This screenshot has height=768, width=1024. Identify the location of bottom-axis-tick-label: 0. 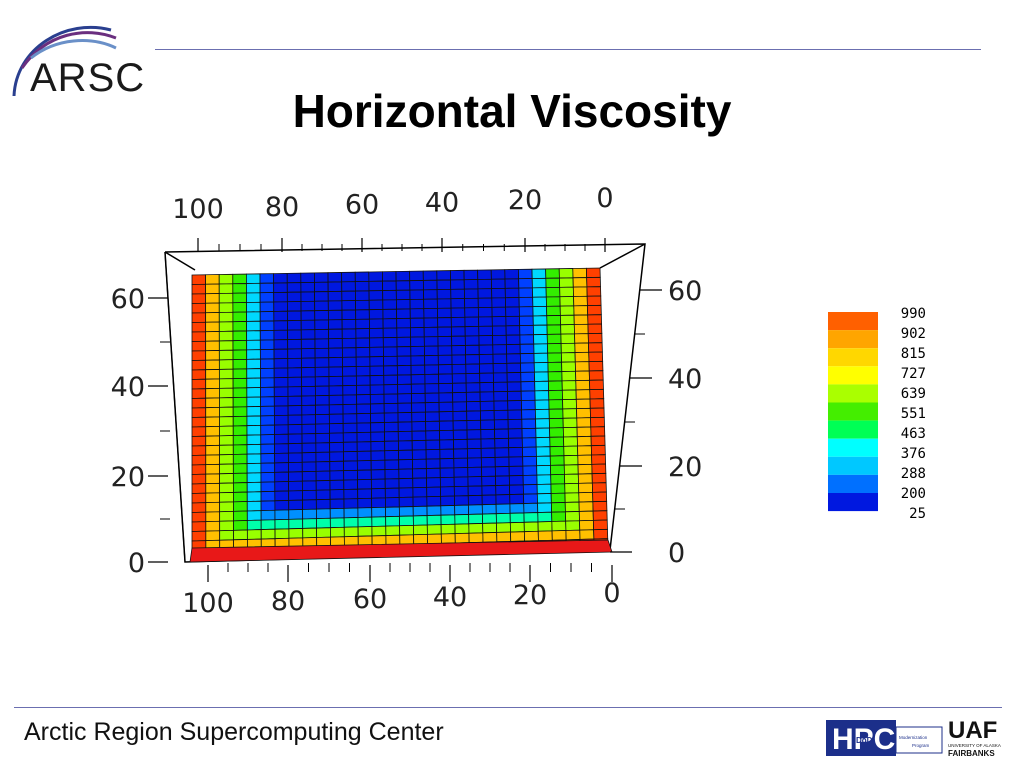
(611, 593).